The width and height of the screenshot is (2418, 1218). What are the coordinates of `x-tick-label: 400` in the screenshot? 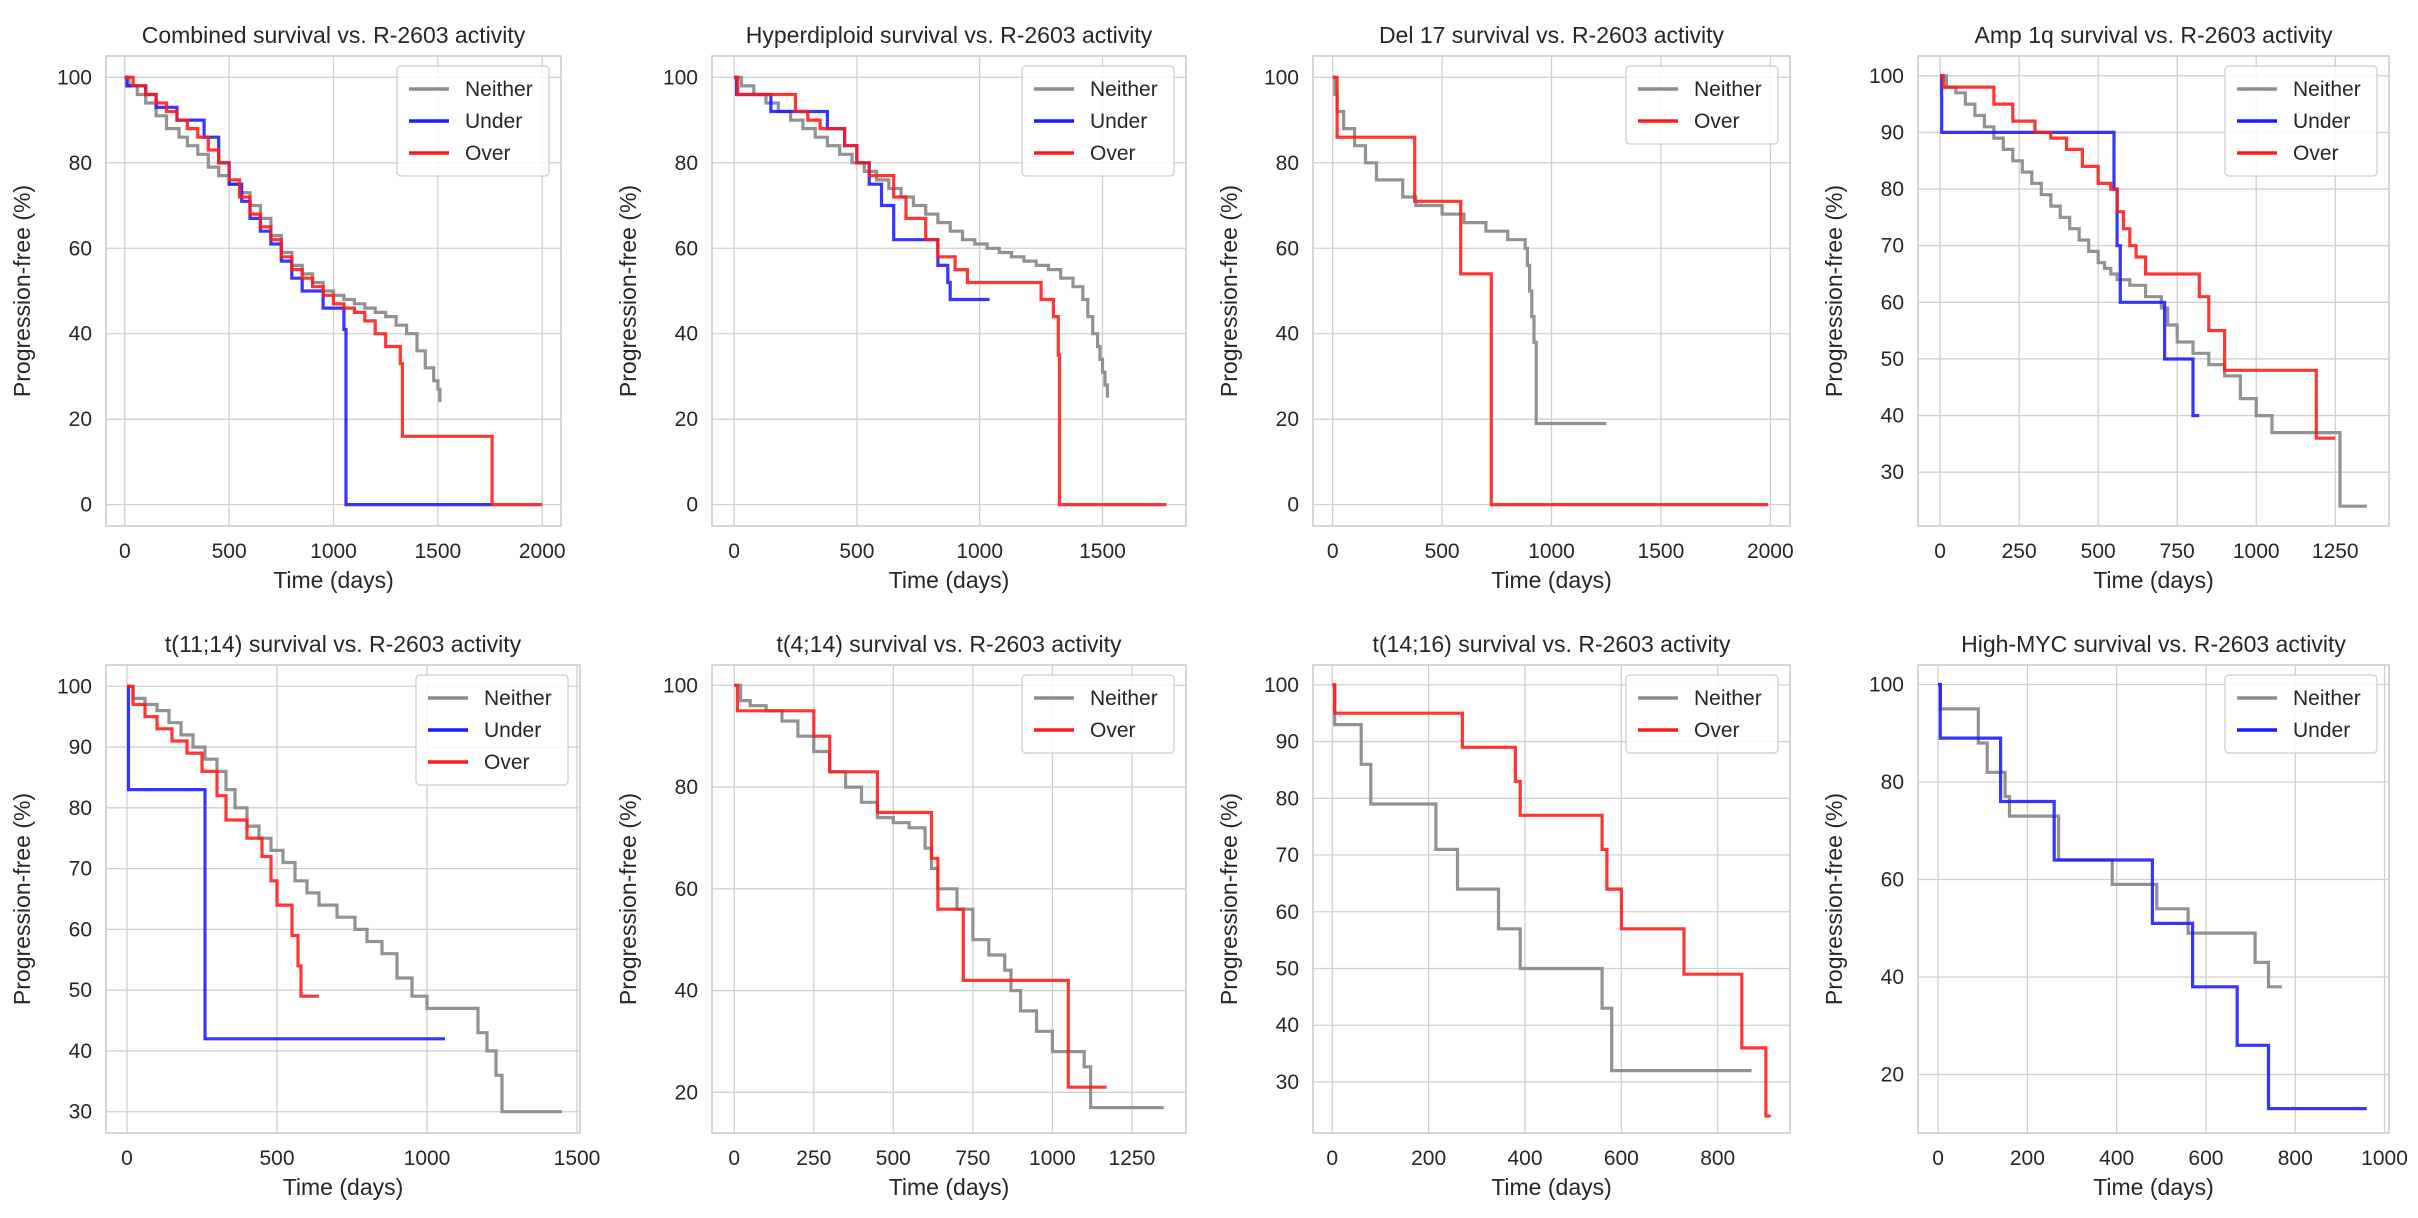 It's located at (1524, 1158).